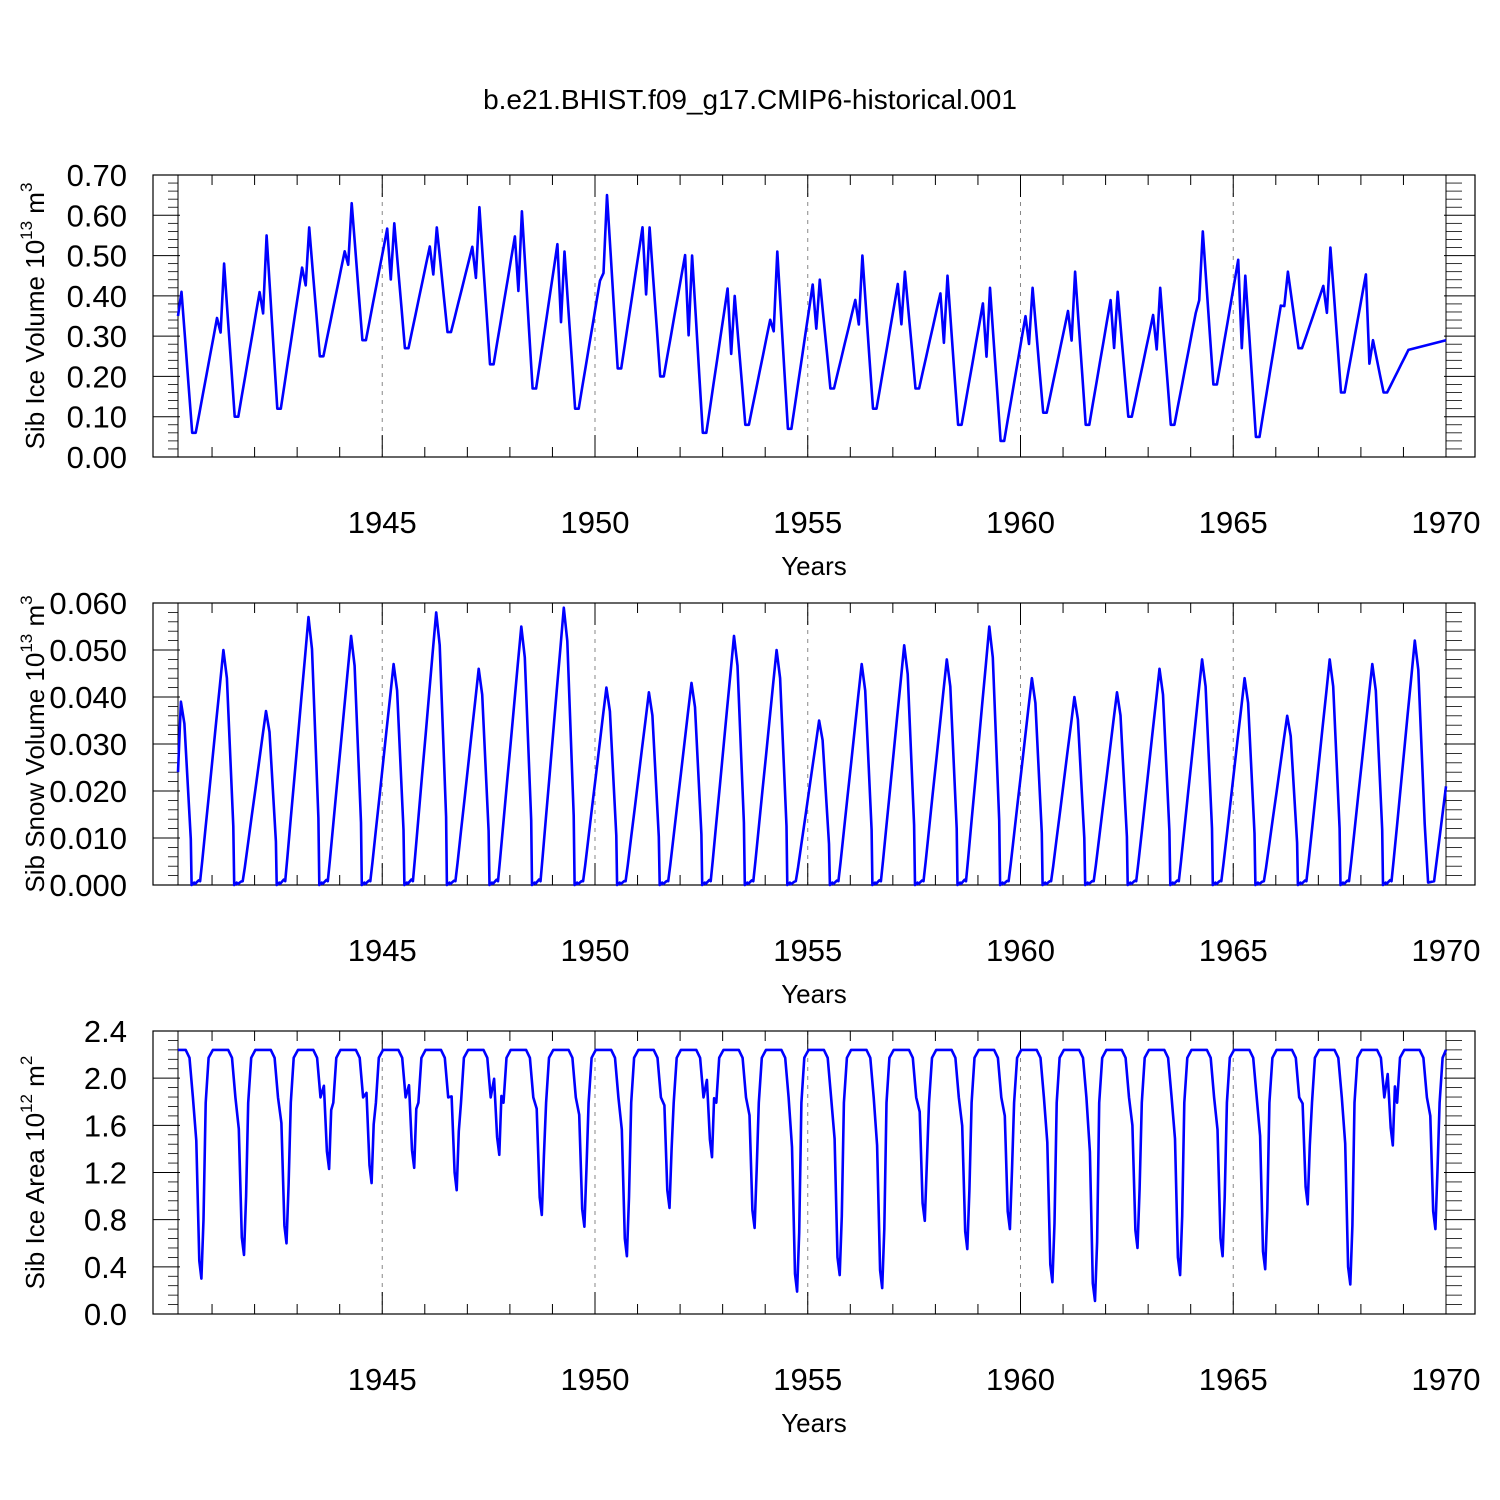  What do you see at coordinates (105, 1125) in the screenshot?
I see `y-tick-label: 1.6` at bounding box center [105, 1125].